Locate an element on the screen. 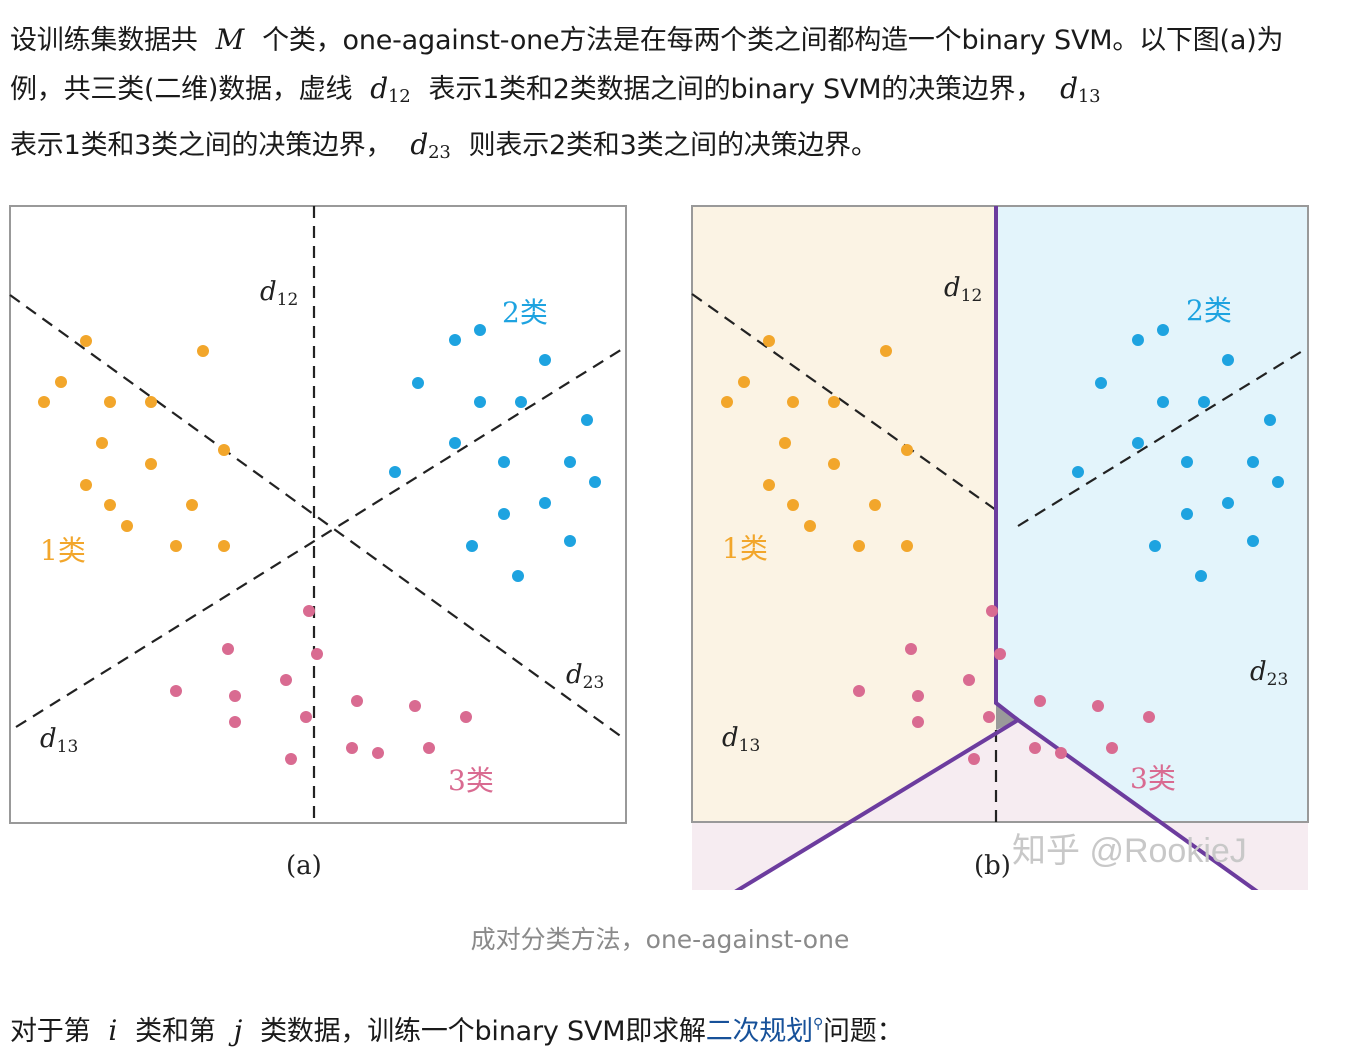  a-class3-label: 3类 is located at coordinates (471, 780).